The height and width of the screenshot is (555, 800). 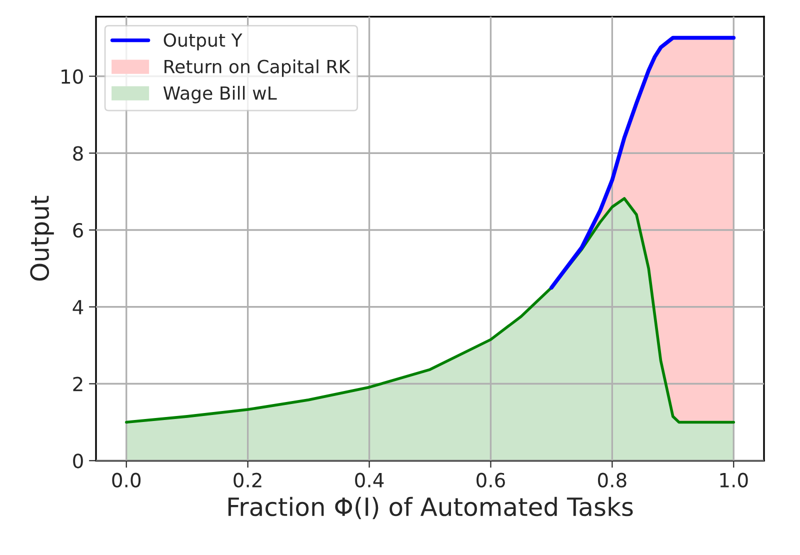 I want to click on legend-label: Output Y, so click(x=203, y=41).